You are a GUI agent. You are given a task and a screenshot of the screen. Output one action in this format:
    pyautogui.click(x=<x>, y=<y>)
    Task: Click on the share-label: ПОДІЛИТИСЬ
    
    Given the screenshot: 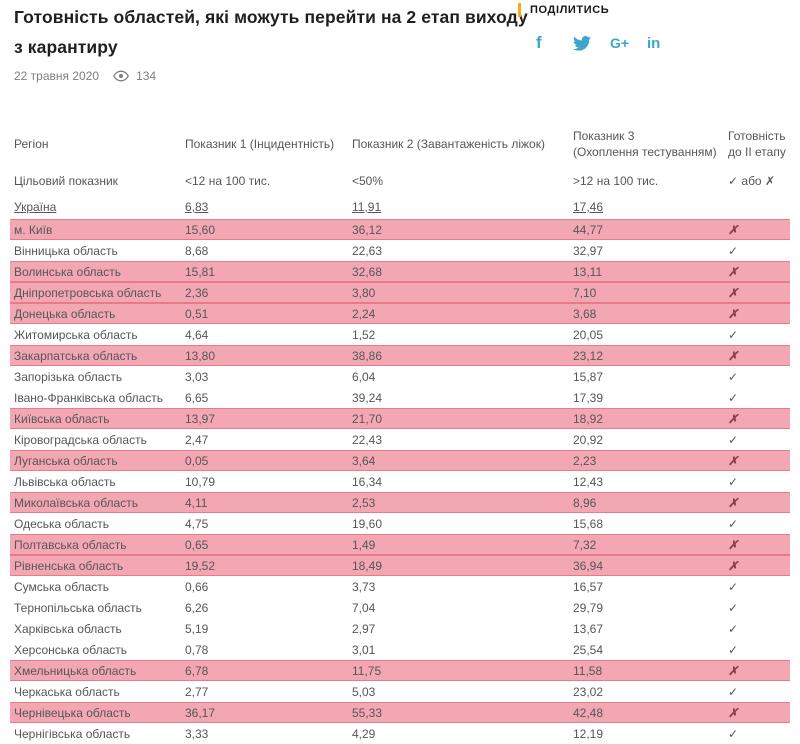 What is the action you would take?
    pyautogui.click(x=563, y=10)
    